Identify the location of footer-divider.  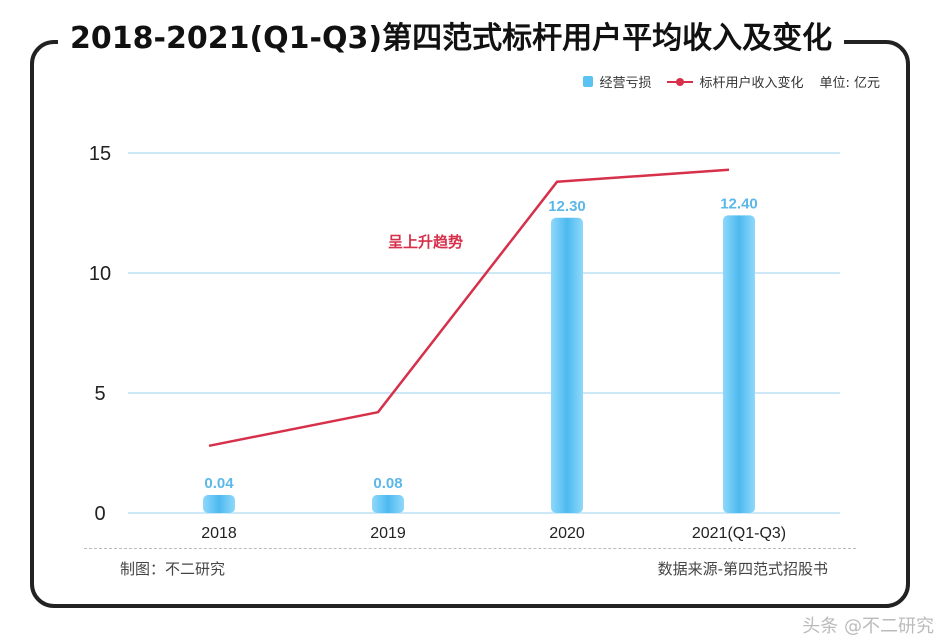
(470, 548).